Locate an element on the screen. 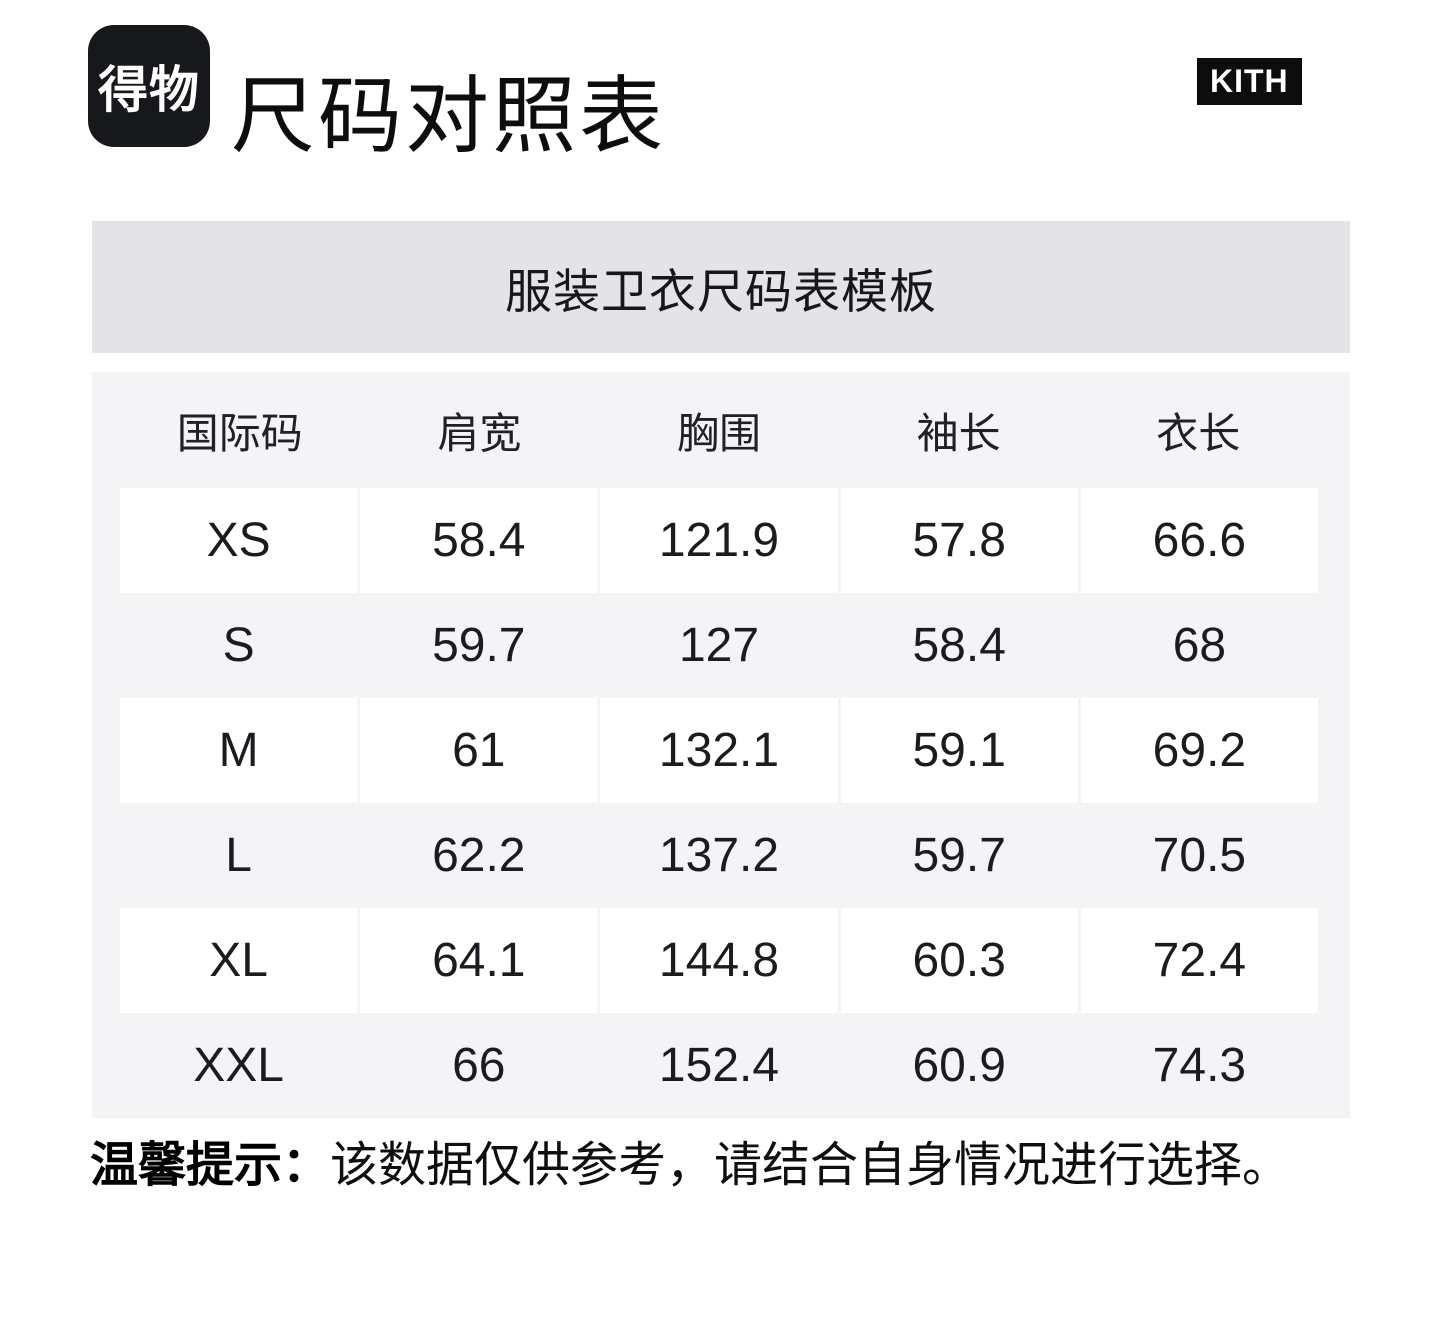  dewu-logo-text: 得物 is located at coordinates (149, 90).